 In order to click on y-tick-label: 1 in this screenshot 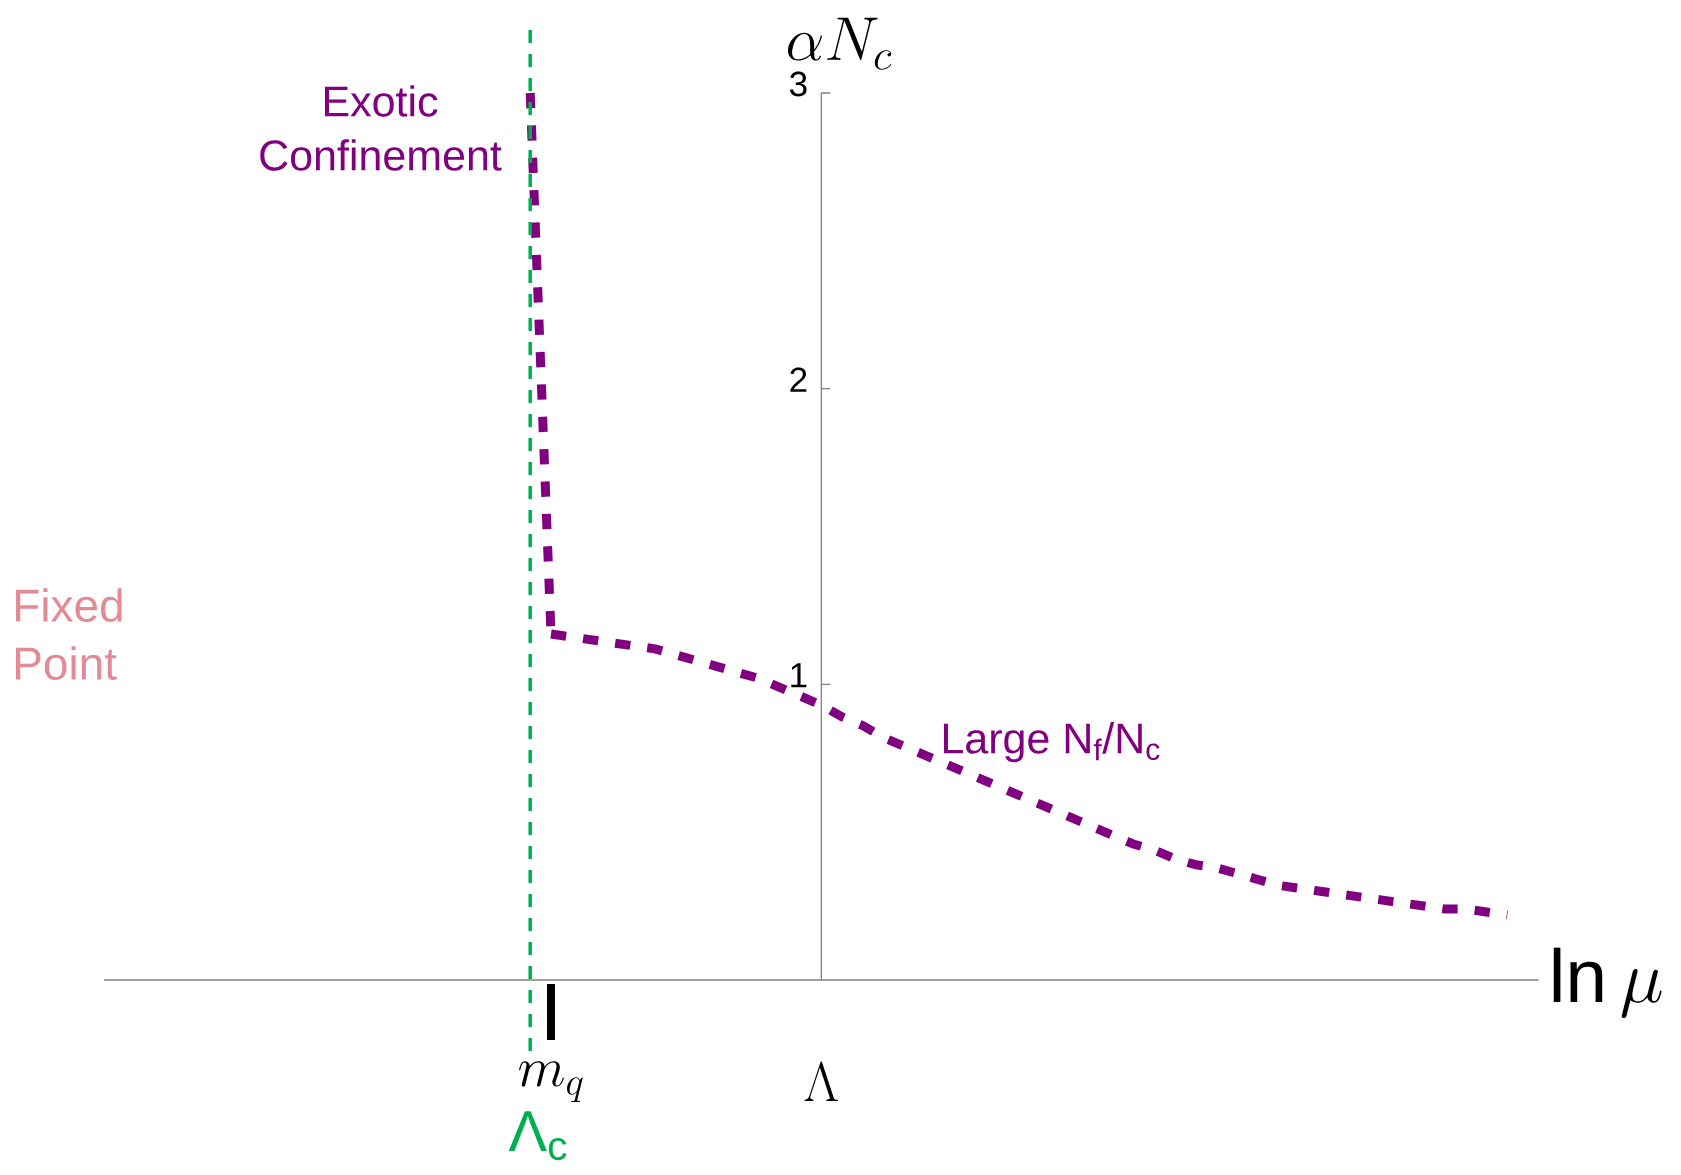, I will do `click(799, 675)`.